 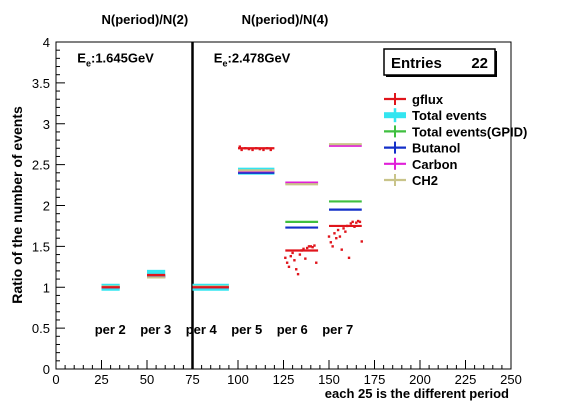 I want to click on period-label: per 4, so click(x=202, y=329).